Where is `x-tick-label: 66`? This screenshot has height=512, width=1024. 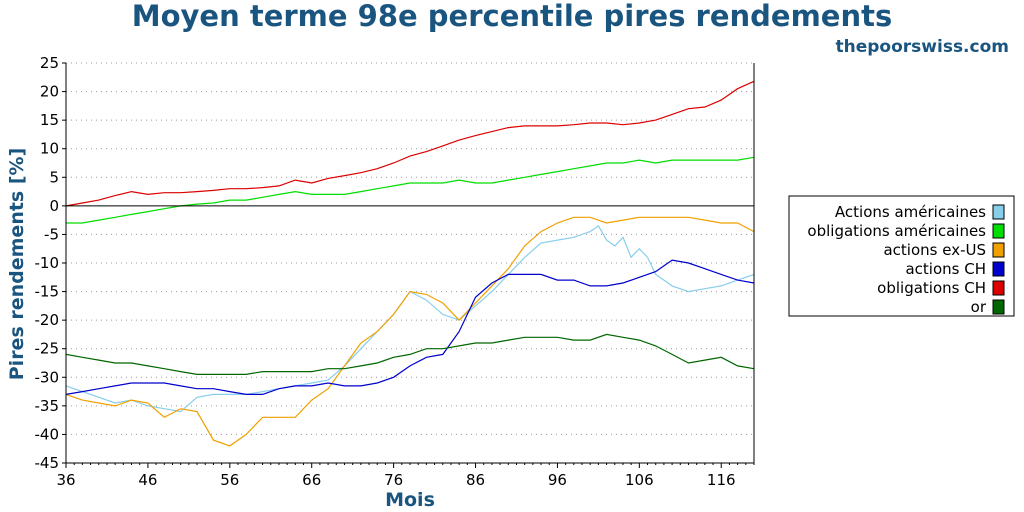
x-tick-label: 66 is located at coordinates (311, 480).